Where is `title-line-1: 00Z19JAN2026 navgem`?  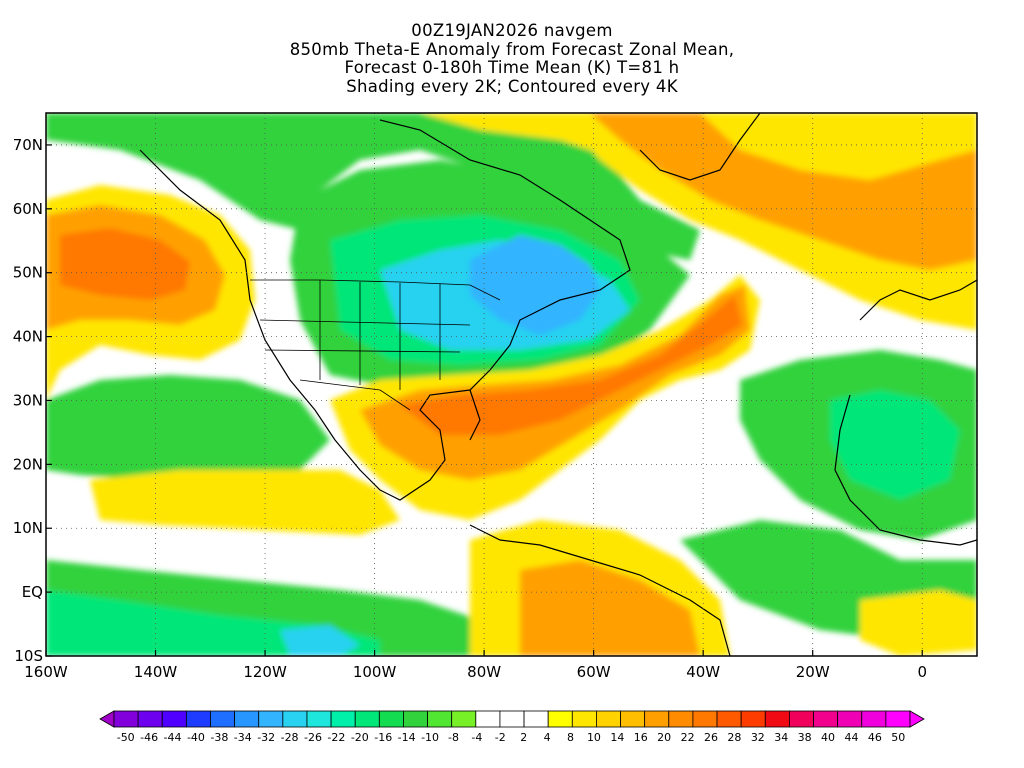 title-line-1: 00Z19JAN2026 navgem is located at coordinates (512, 30).